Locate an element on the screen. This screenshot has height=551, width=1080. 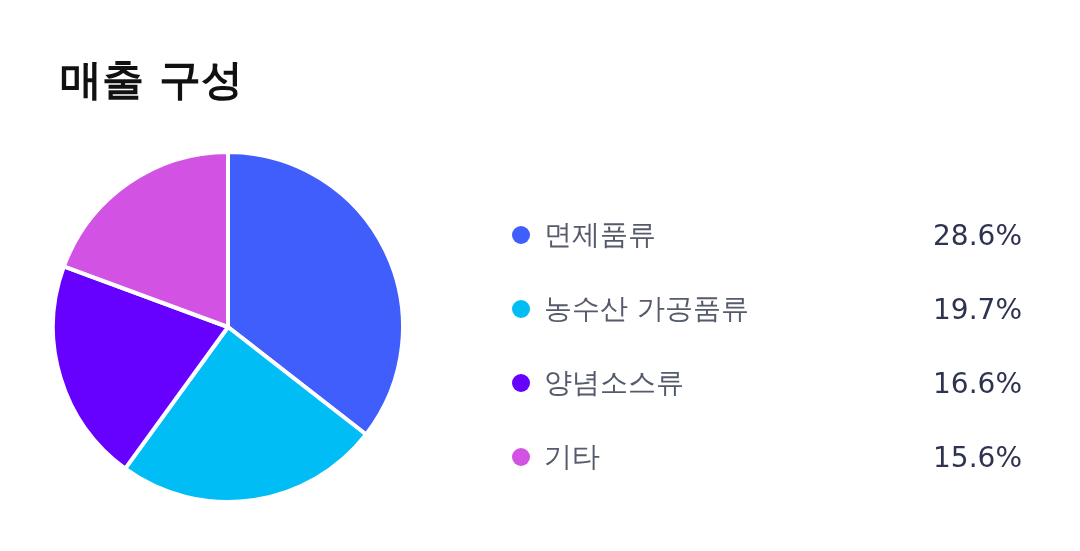
data-label: 15.6% is located at coordinates (977, 457).